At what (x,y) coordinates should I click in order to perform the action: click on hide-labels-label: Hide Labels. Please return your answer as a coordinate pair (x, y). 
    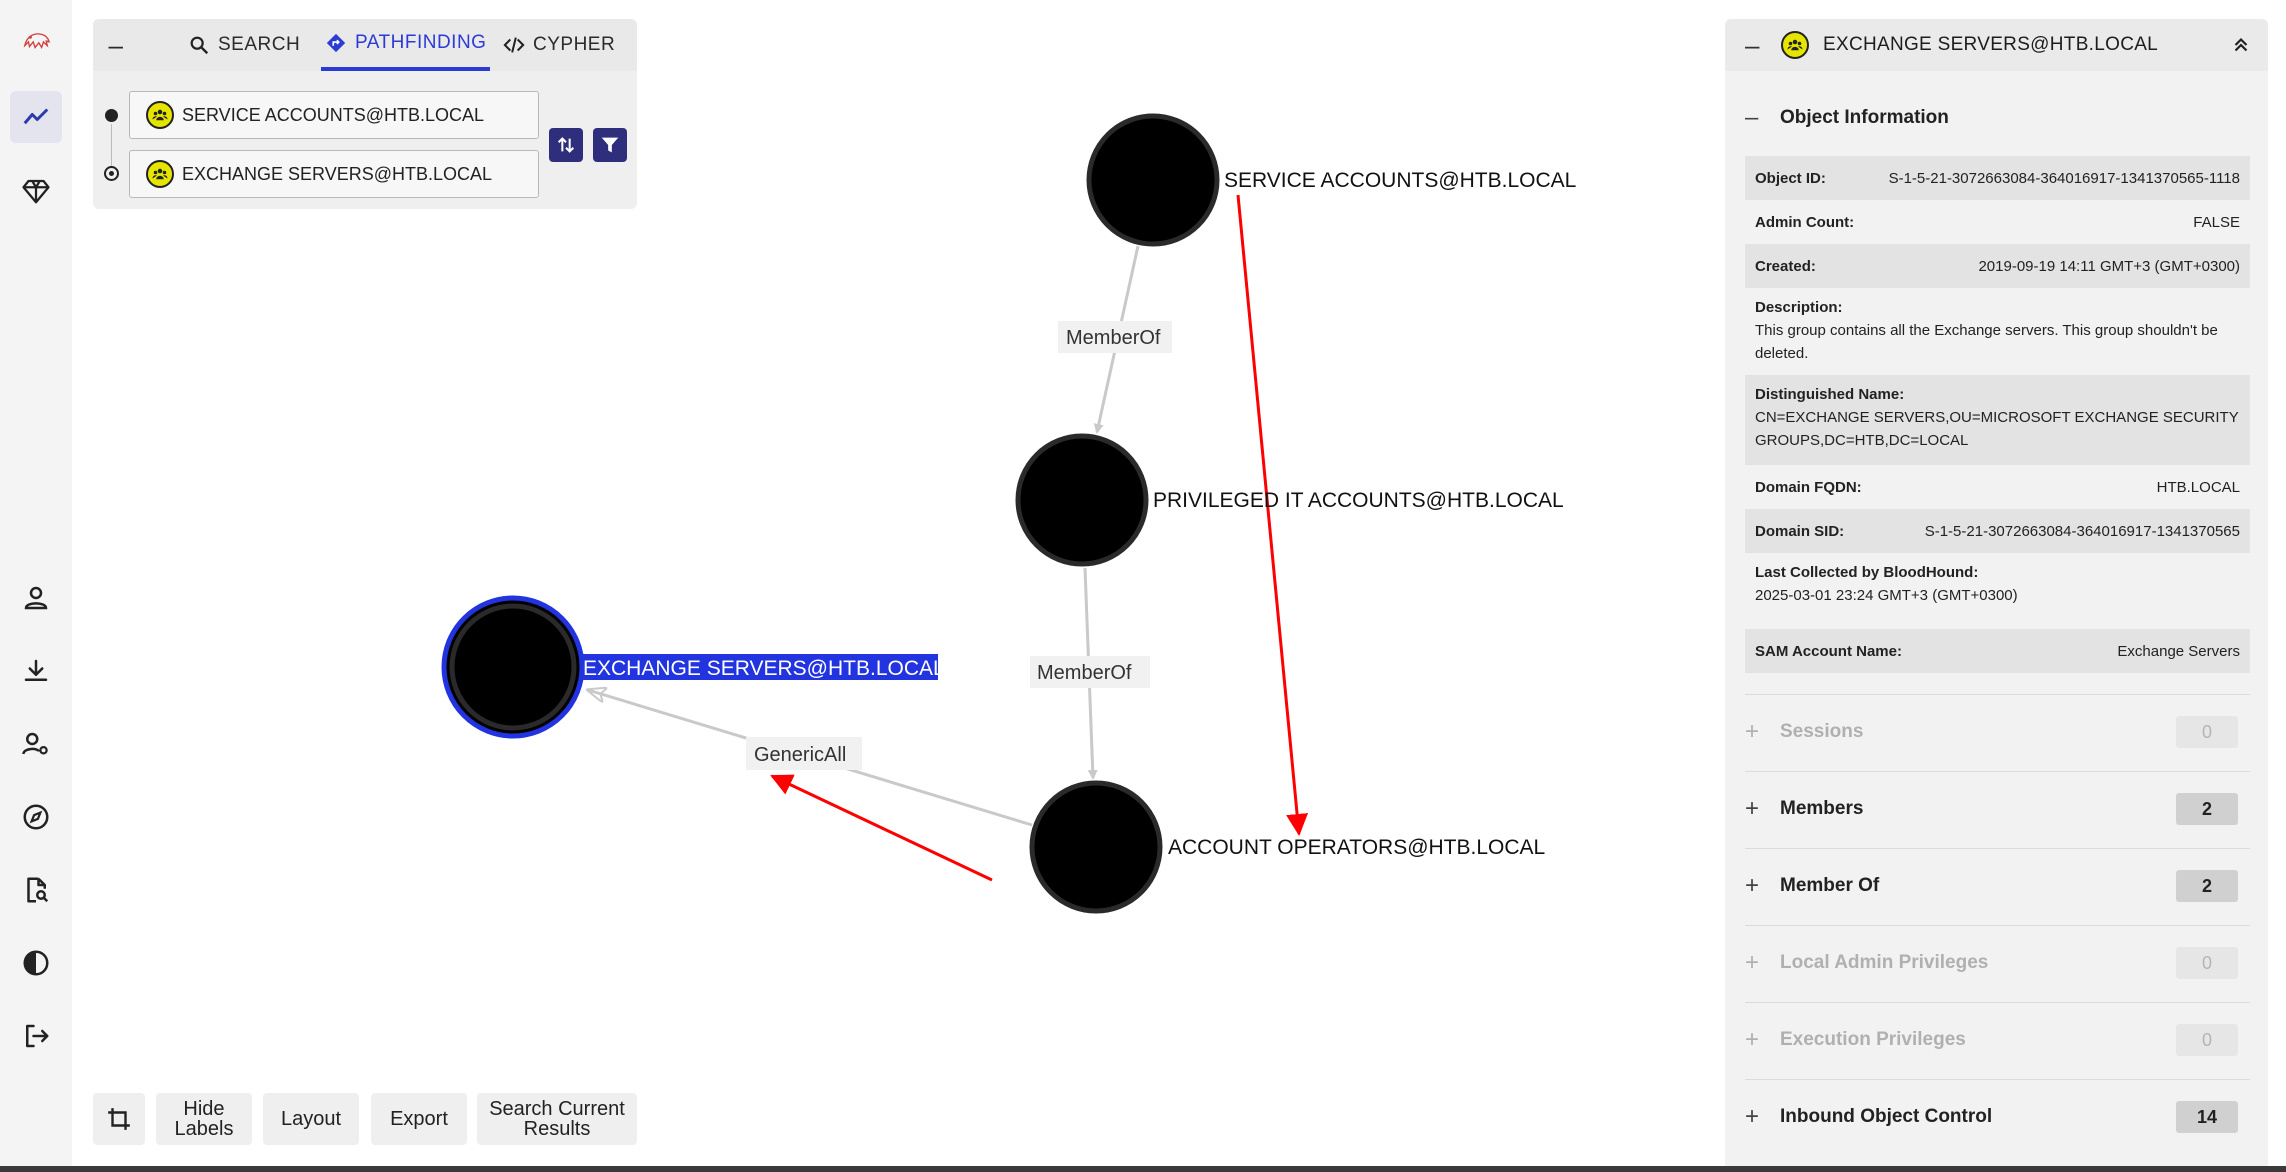
    Looking at the image, I should click on (204, 1119).